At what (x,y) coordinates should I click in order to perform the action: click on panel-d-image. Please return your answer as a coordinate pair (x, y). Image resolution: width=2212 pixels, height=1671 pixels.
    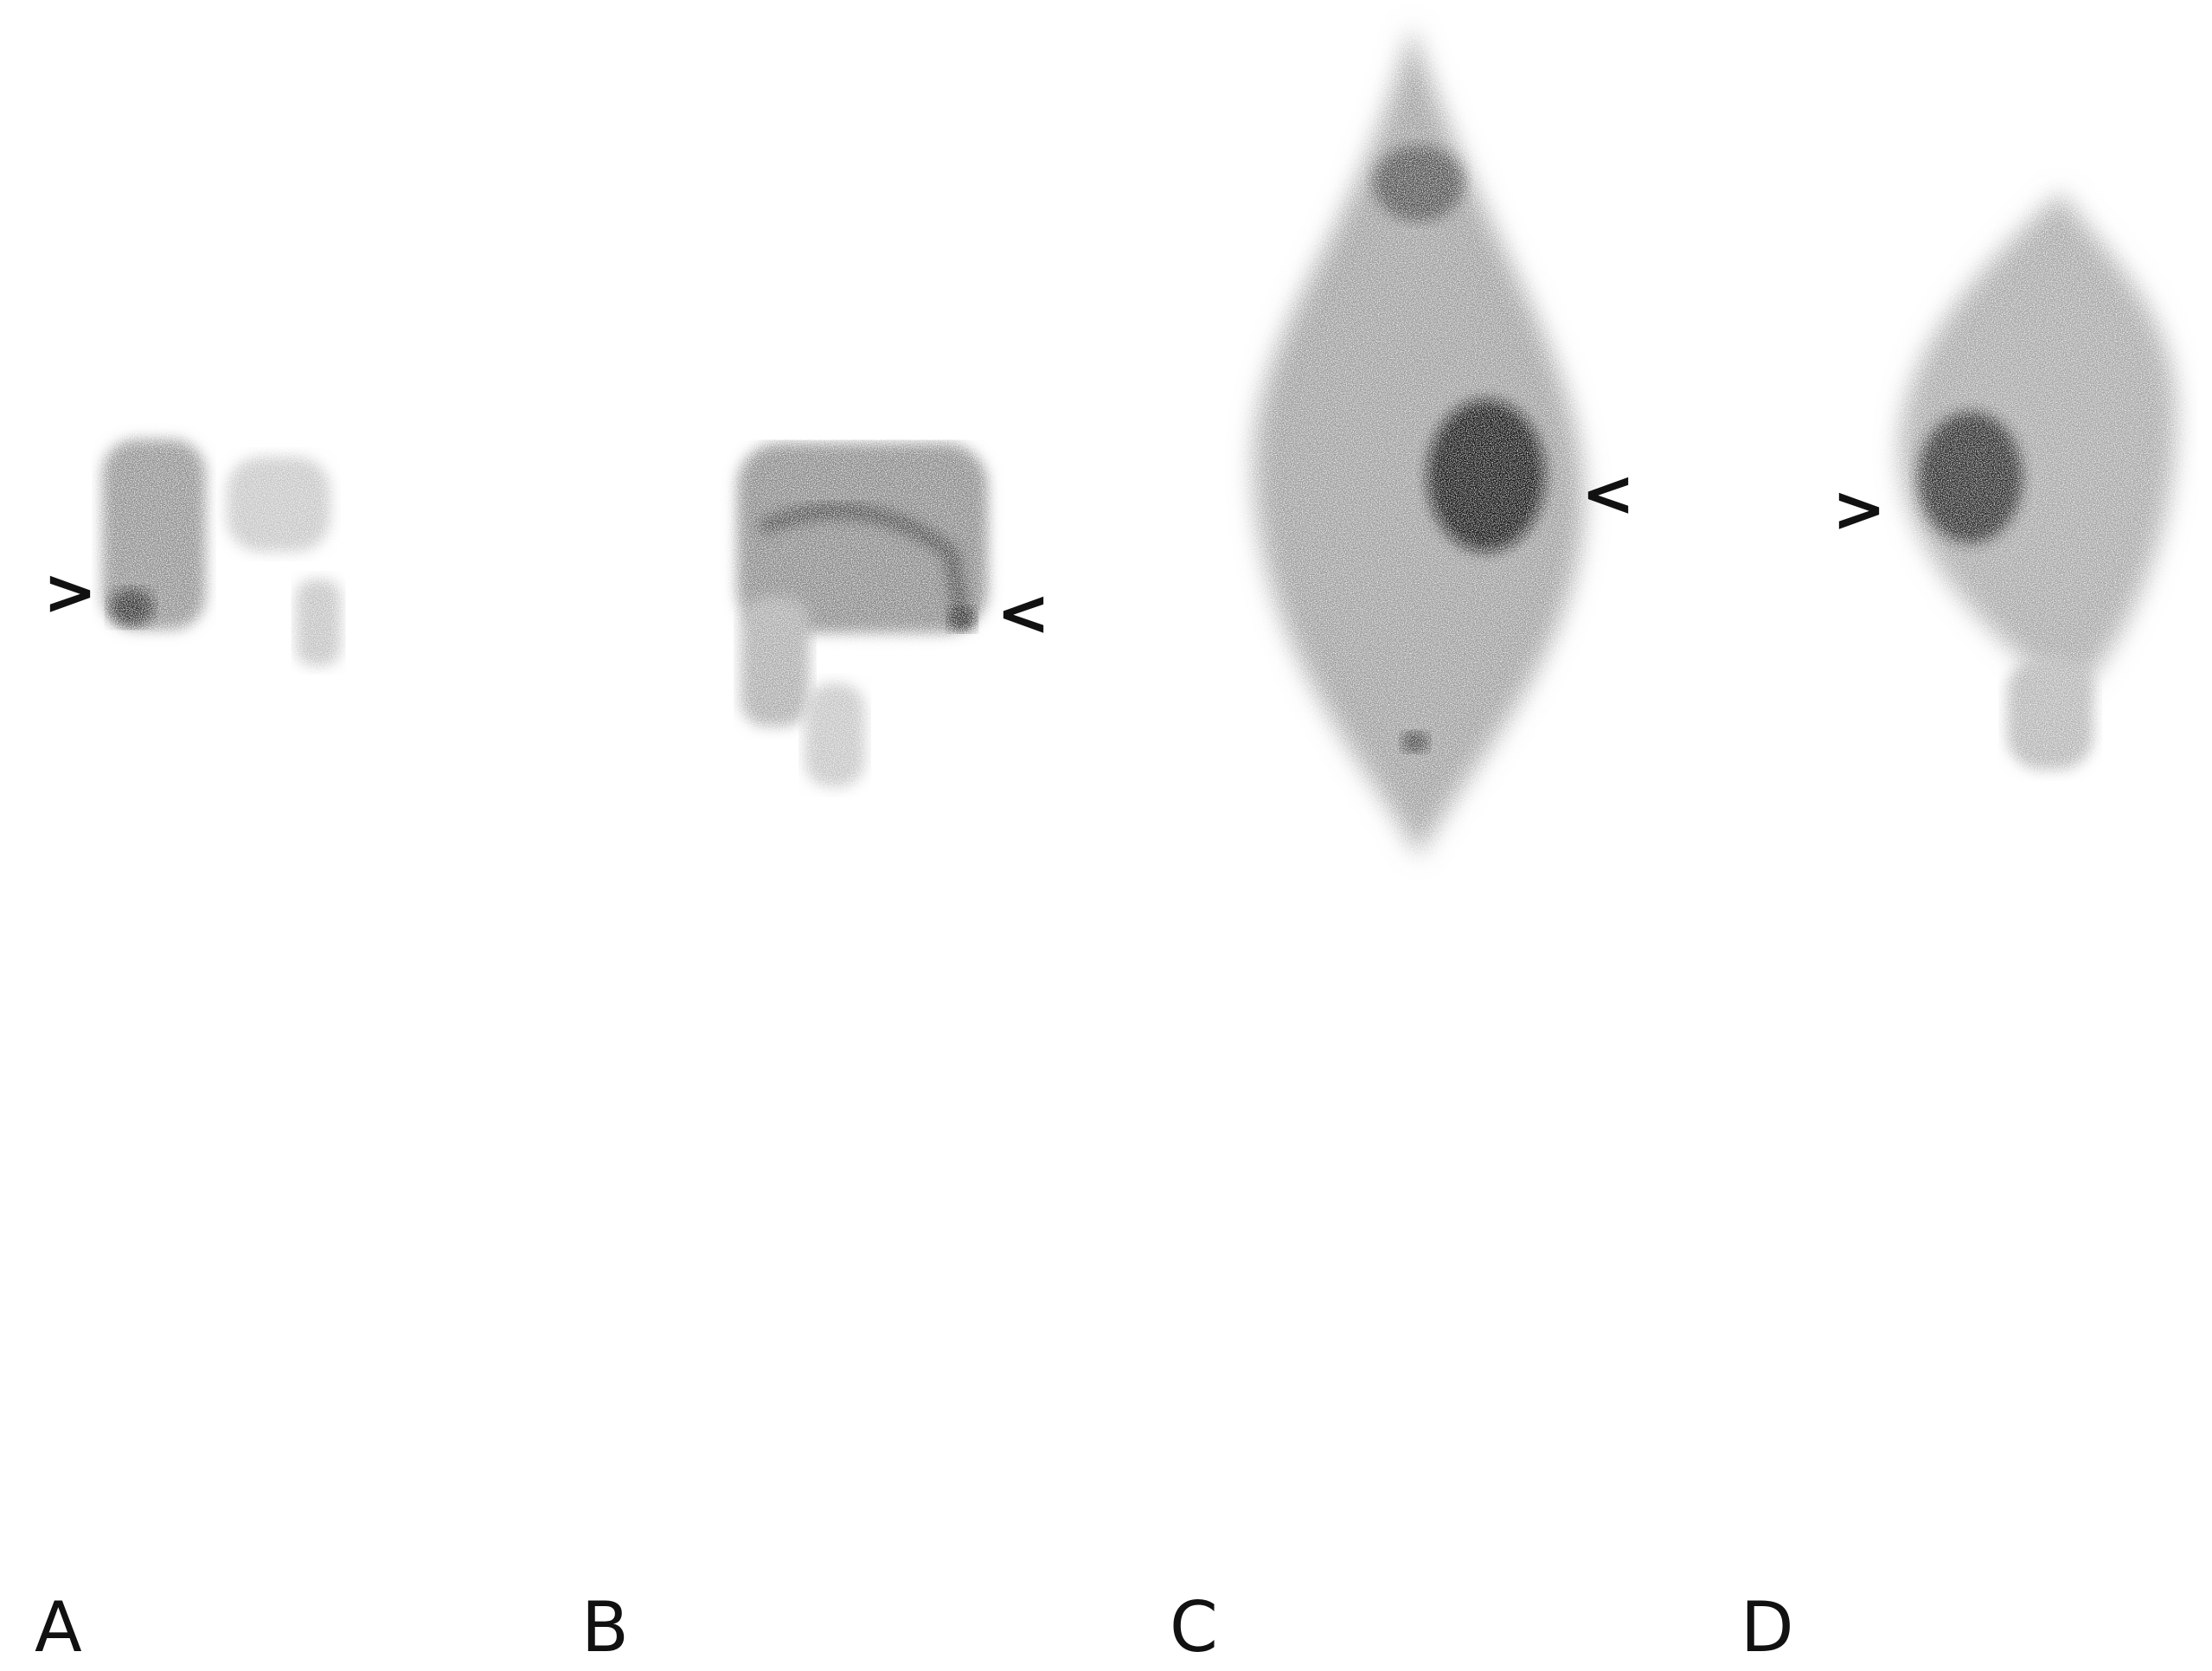
    Looking at the image, I should click on (2039, 481).